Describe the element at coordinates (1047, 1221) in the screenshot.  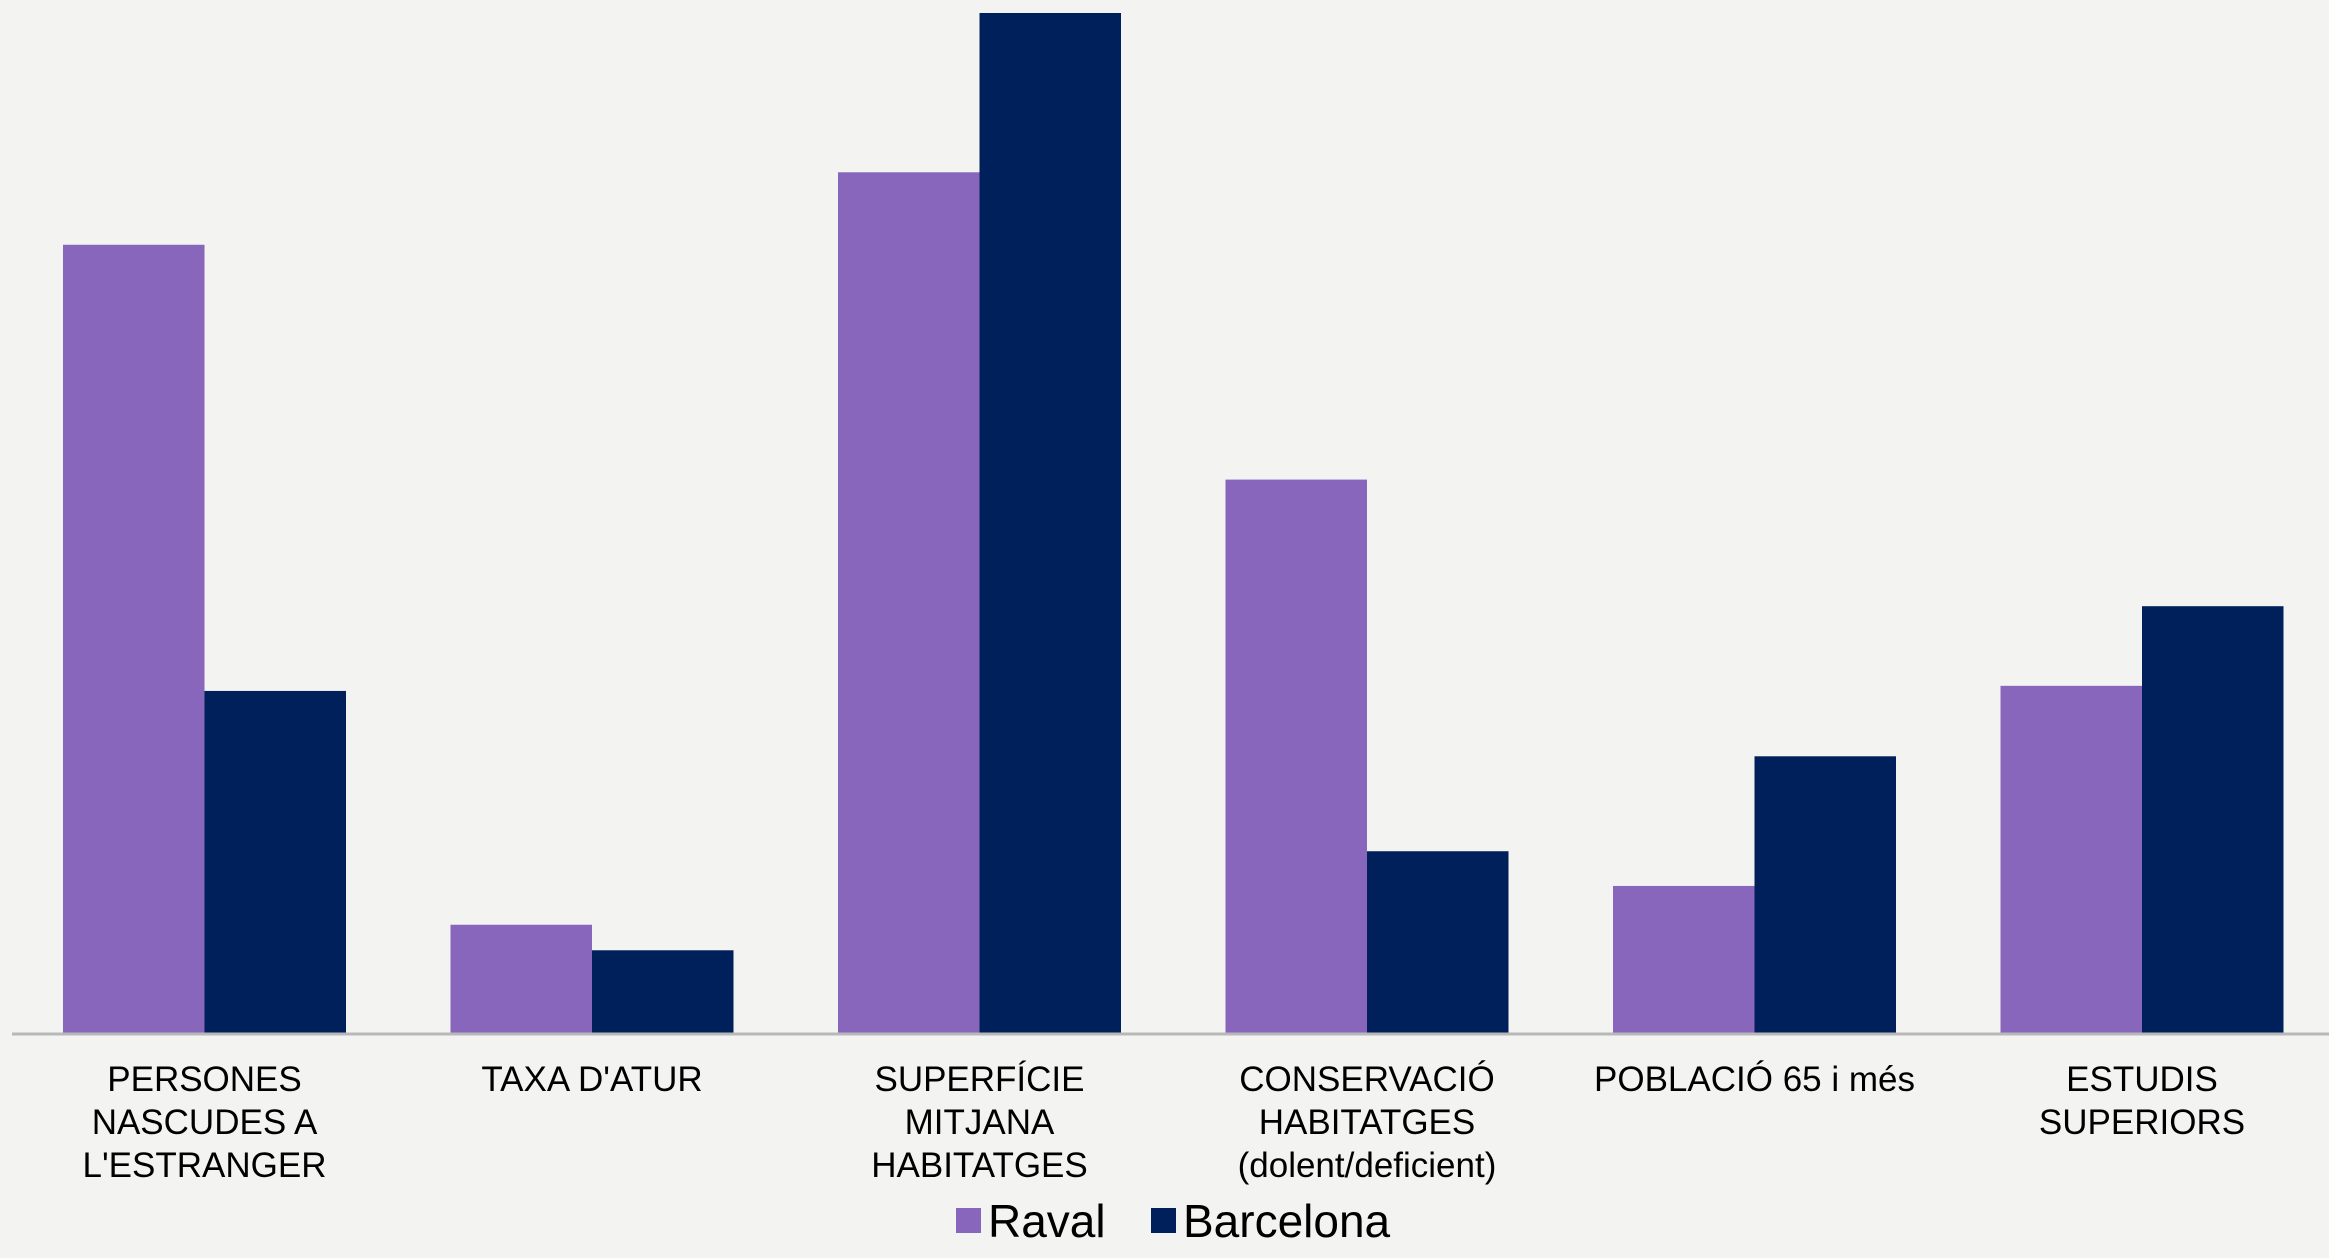
I see `legend-label-raval: Raval` at that location.